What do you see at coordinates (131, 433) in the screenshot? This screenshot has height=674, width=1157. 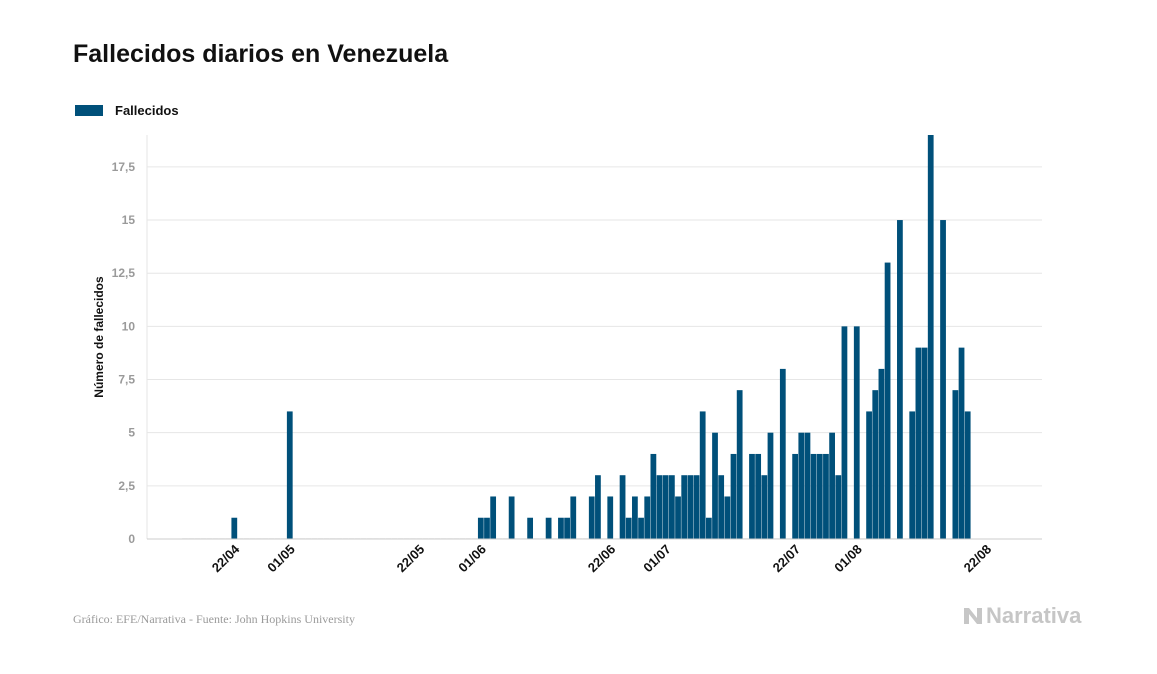 I see `y-tick-label: 5` at bounding box center [131, 433].